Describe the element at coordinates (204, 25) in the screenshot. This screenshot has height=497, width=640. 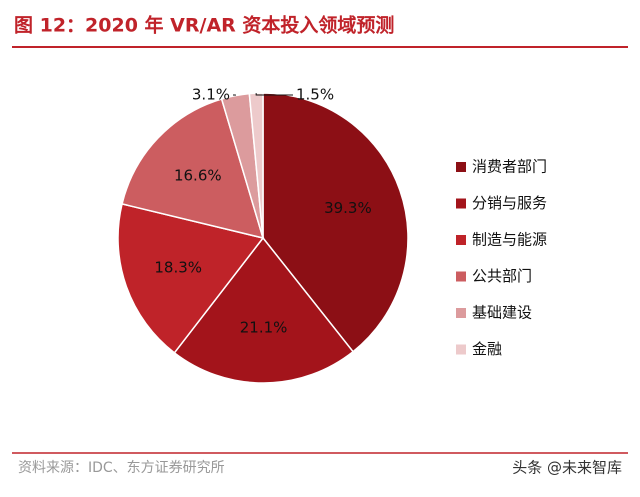
I see `chart-title: 图 12：2020 年 VR/AR 资本投入领域预测` at that location.